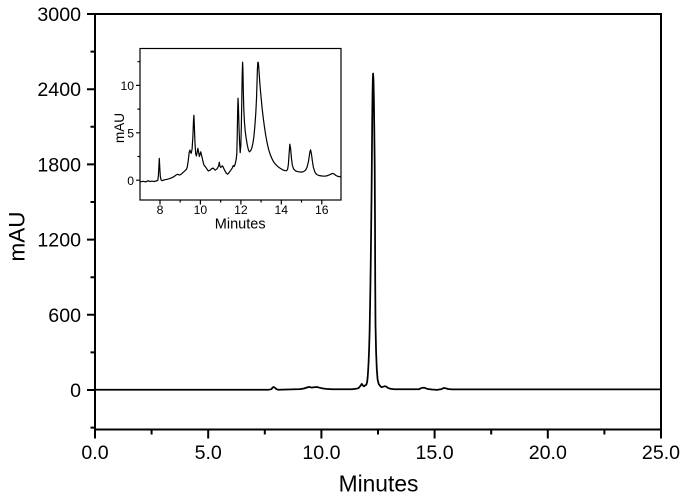  What do you see at coordinates (435, 453) in the screenshot?
I see `svg-text: 15.0` at bounding box center [435, 453].